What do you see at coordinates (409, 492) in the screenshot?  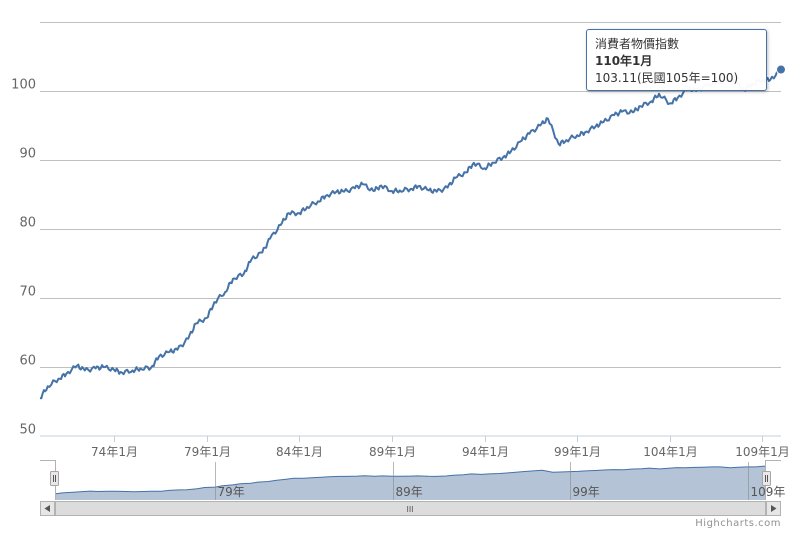 I see `navigator-label: 89年` at bounding box center [409, 492].